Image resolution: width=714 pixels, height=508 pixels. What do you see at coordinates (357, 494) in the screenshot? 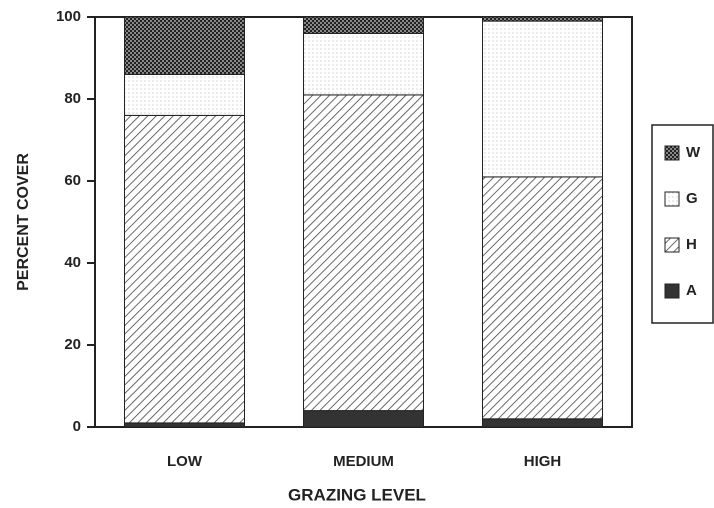
I see `x-axis-label: GRAZING LEVEL` at bounding box center [357, 494].